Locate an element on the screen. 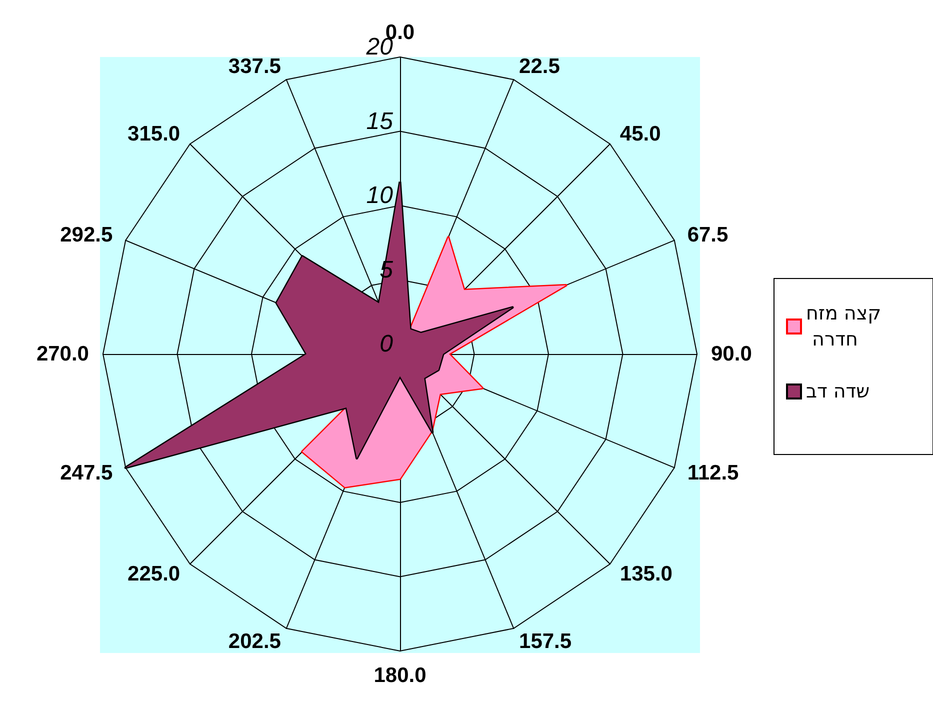 This screenshot has height=705, width=933. spoke-label: 45.0 is located at coordinates (640, 134).